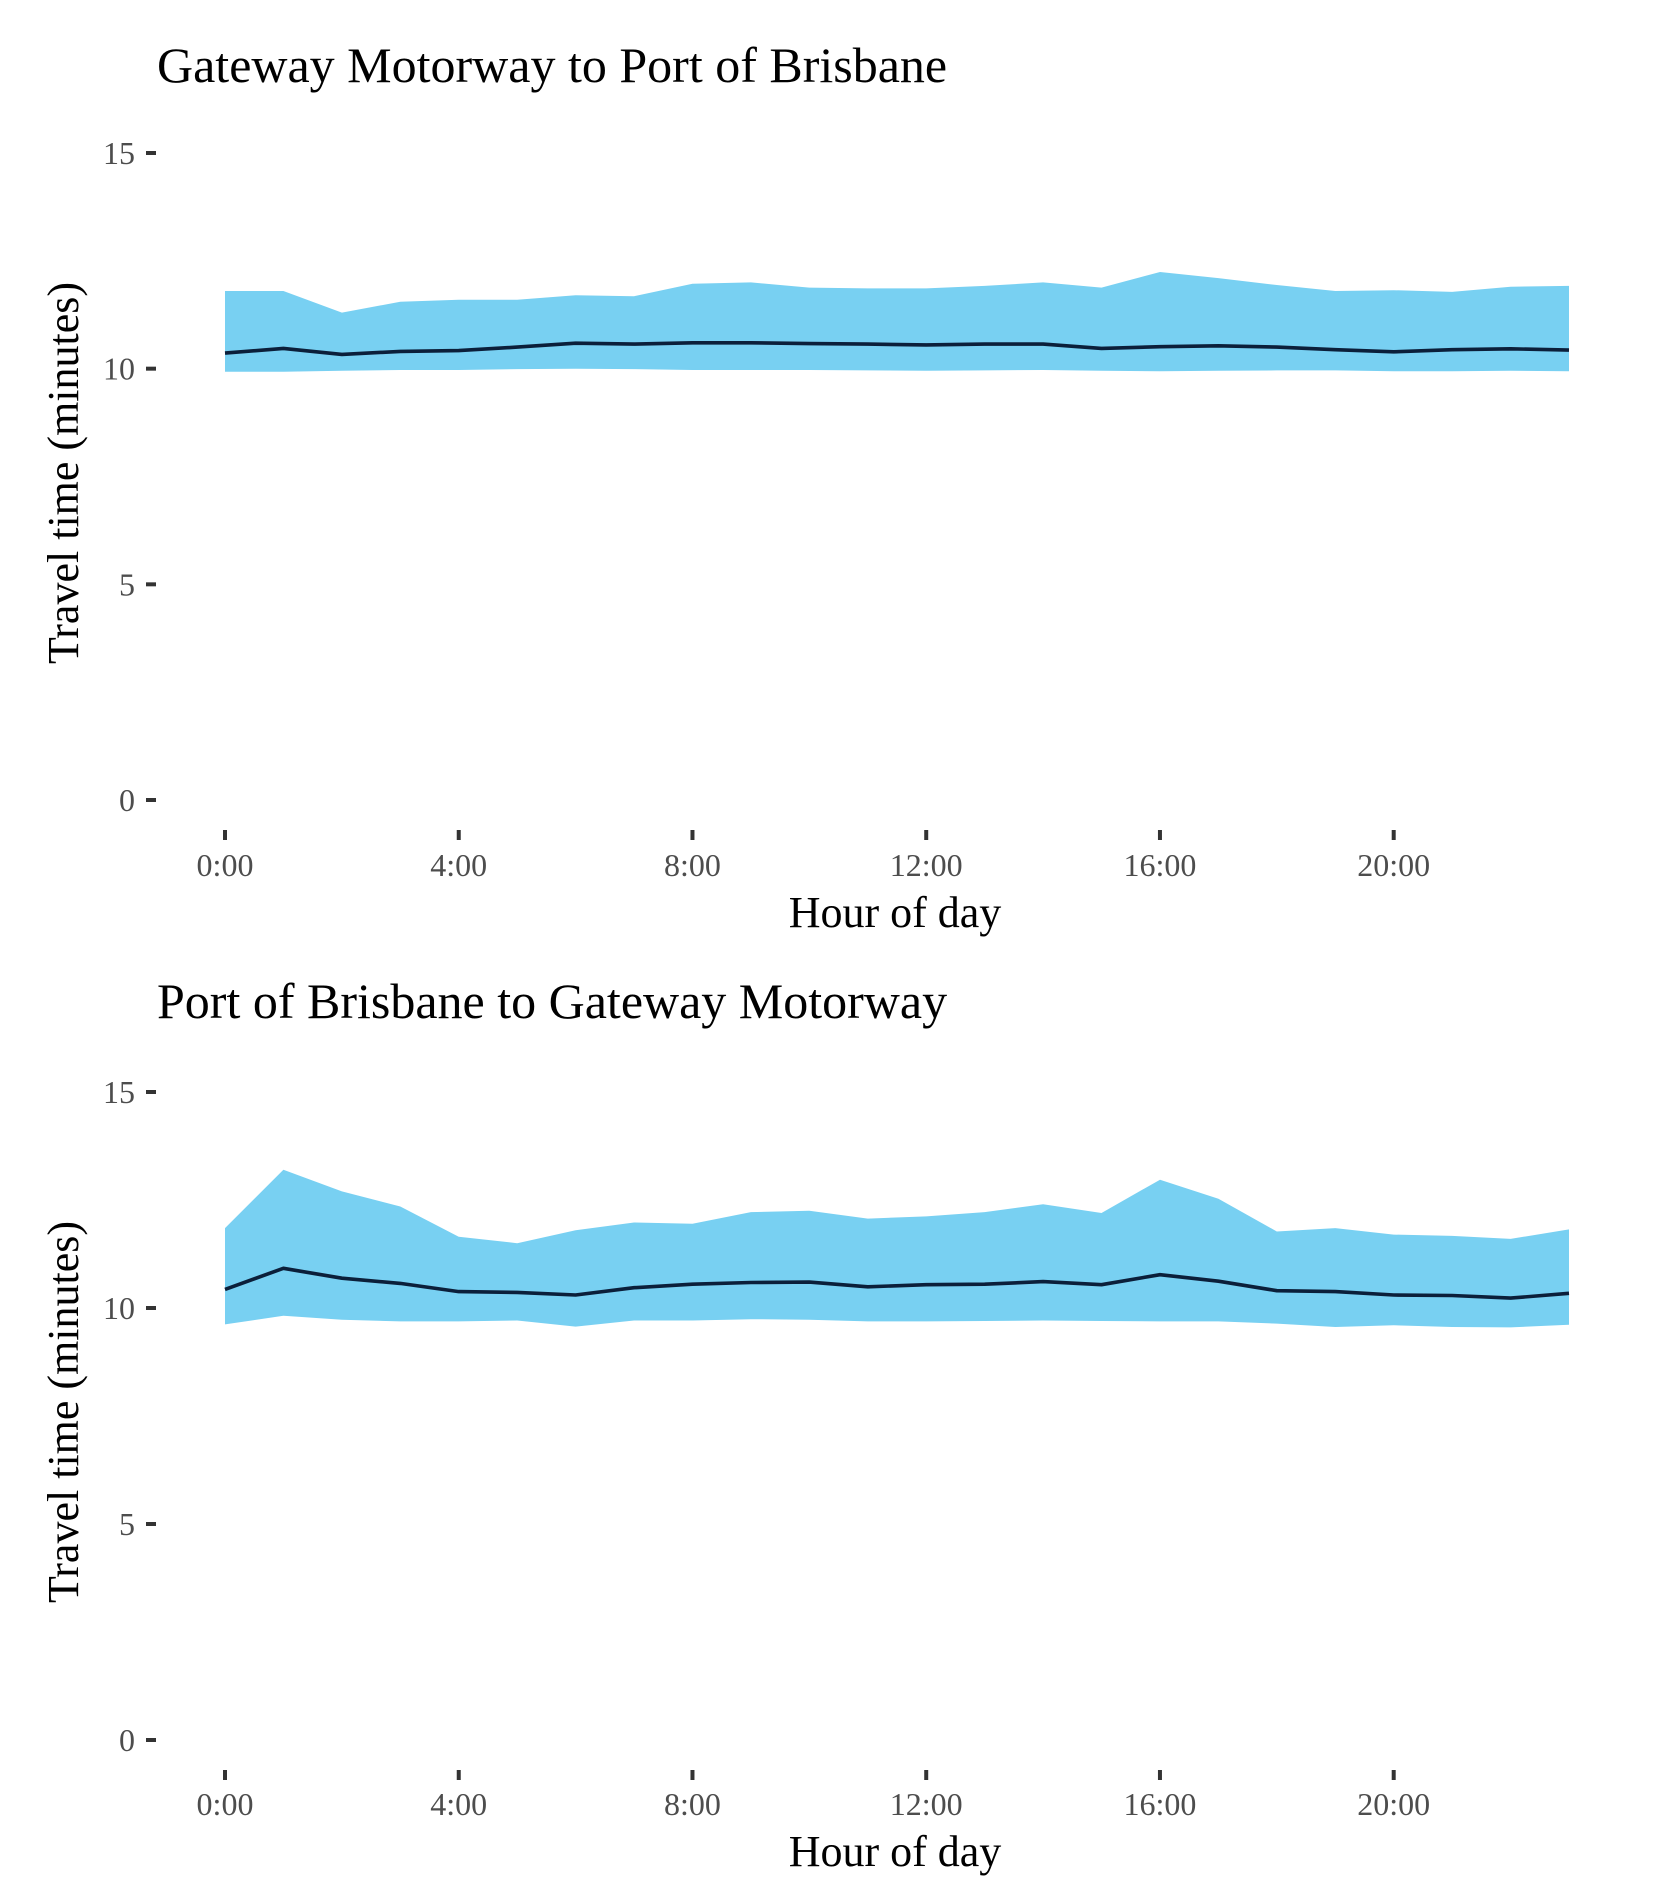 This screenshot has height=1889, width=1653. Describe the element at coordinates (552, 1001) in the screenshot. I see `chart-title: Port of Brisbane to Gateway Motorway` at that location.